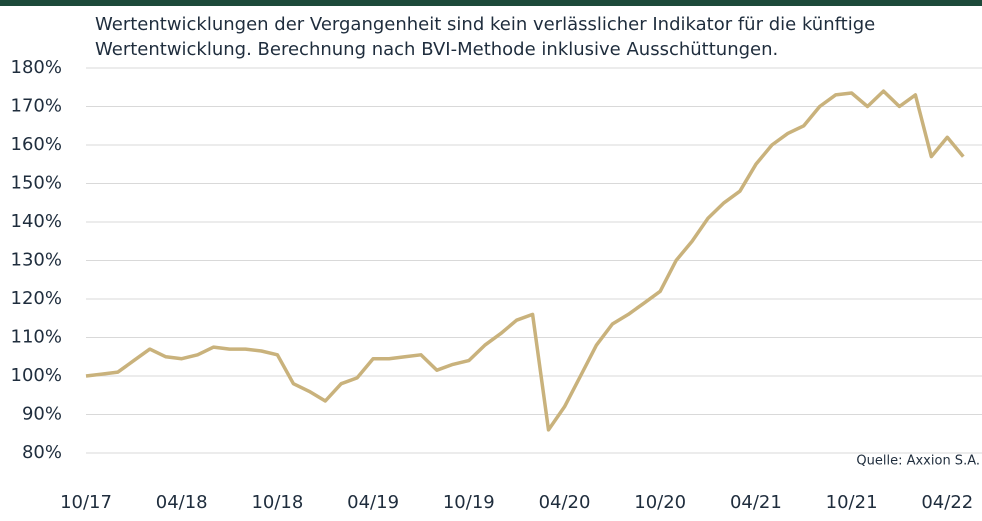 The height and width of the screenshot is (521, 982). I want to click on y-tick-label: 90%, so click(42, 414).